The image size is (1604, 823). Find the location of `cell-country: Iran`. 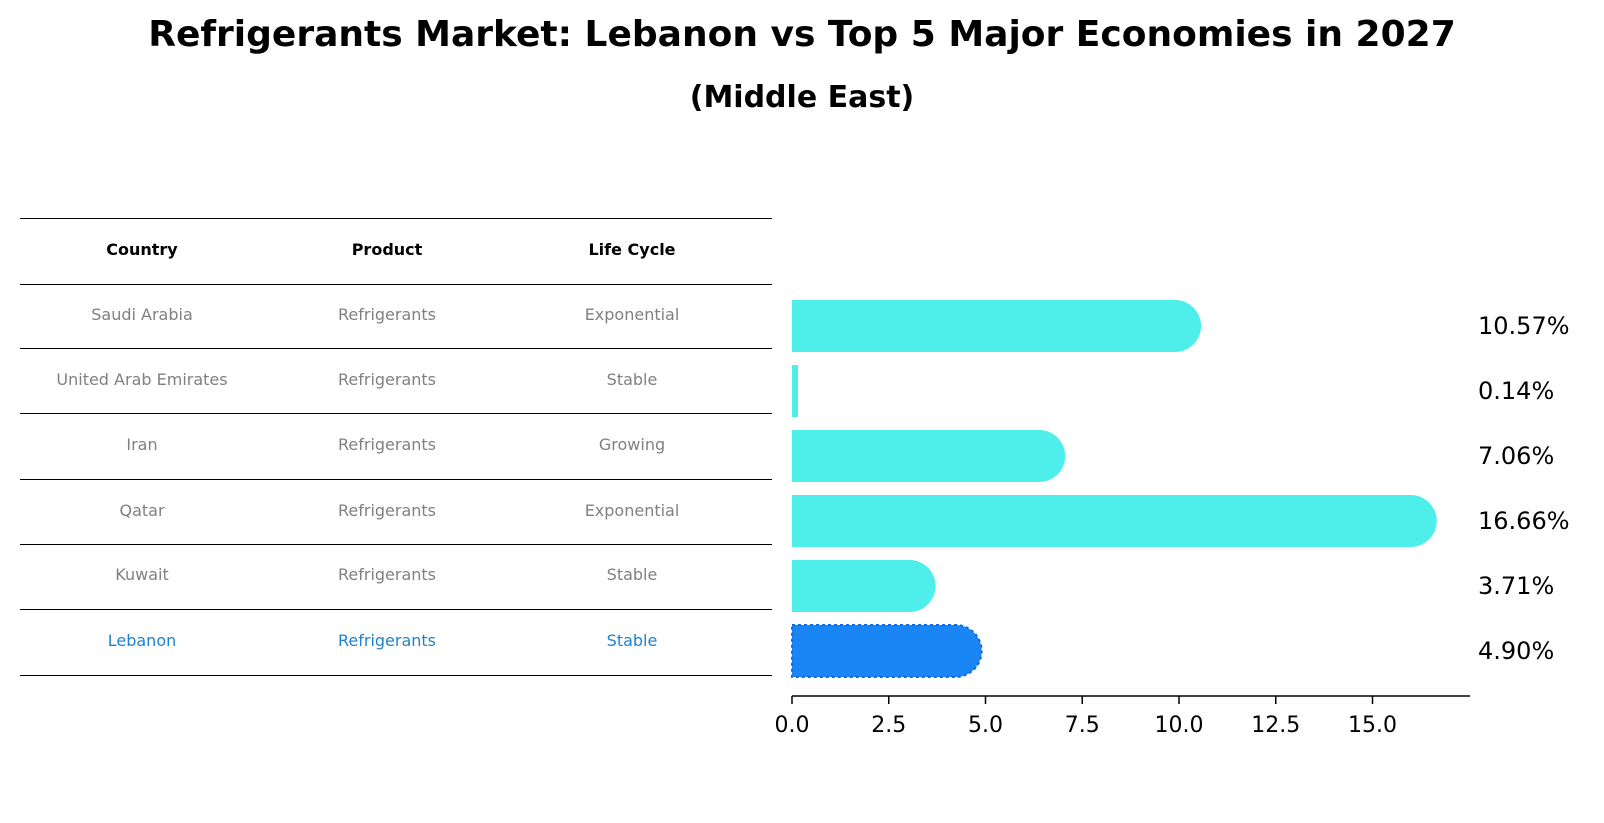

cell-country: Iran is located at coordinates (142, 444).